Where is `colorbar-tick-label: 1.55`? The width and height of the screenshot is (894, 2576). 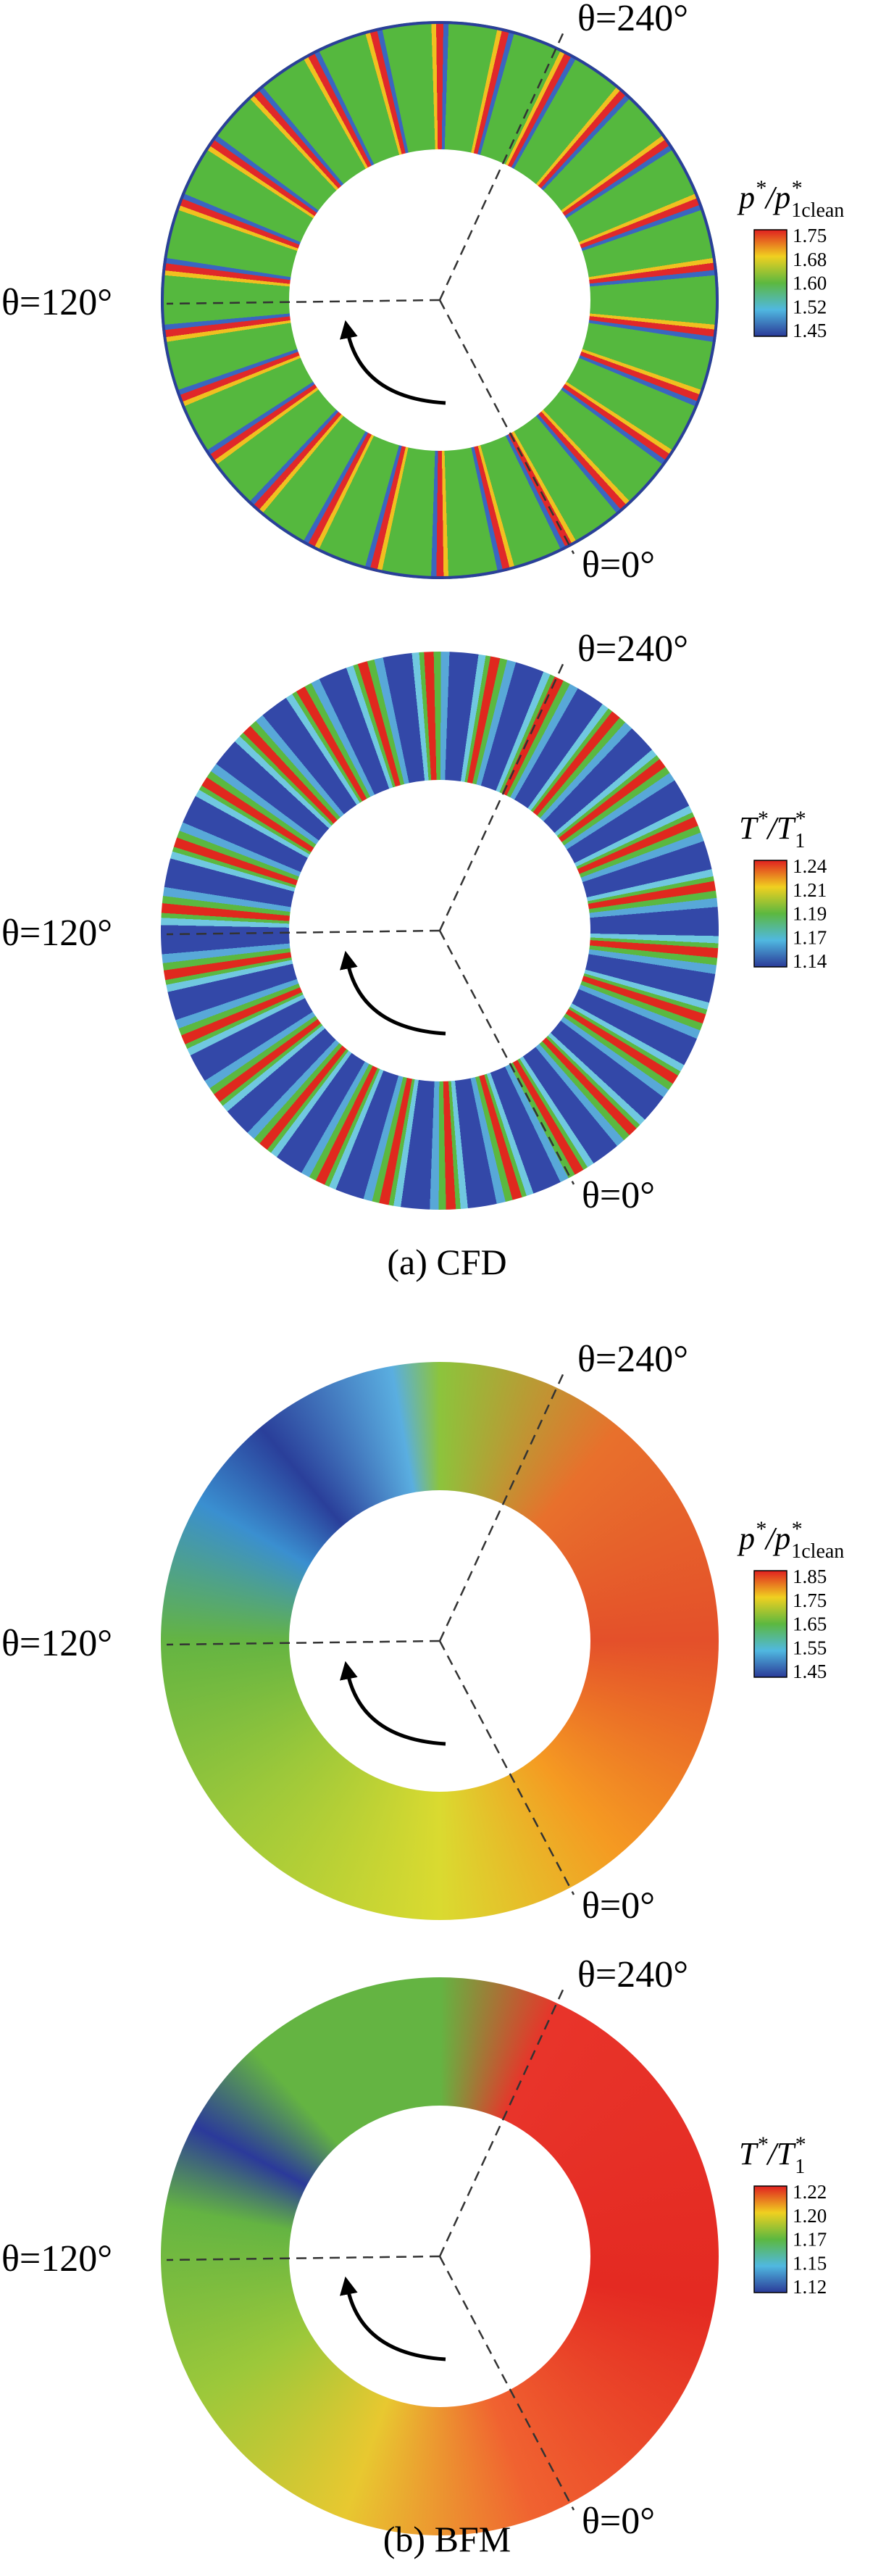 colorbar-tick-label: 1.55 is located at coordinates (810, 1647).